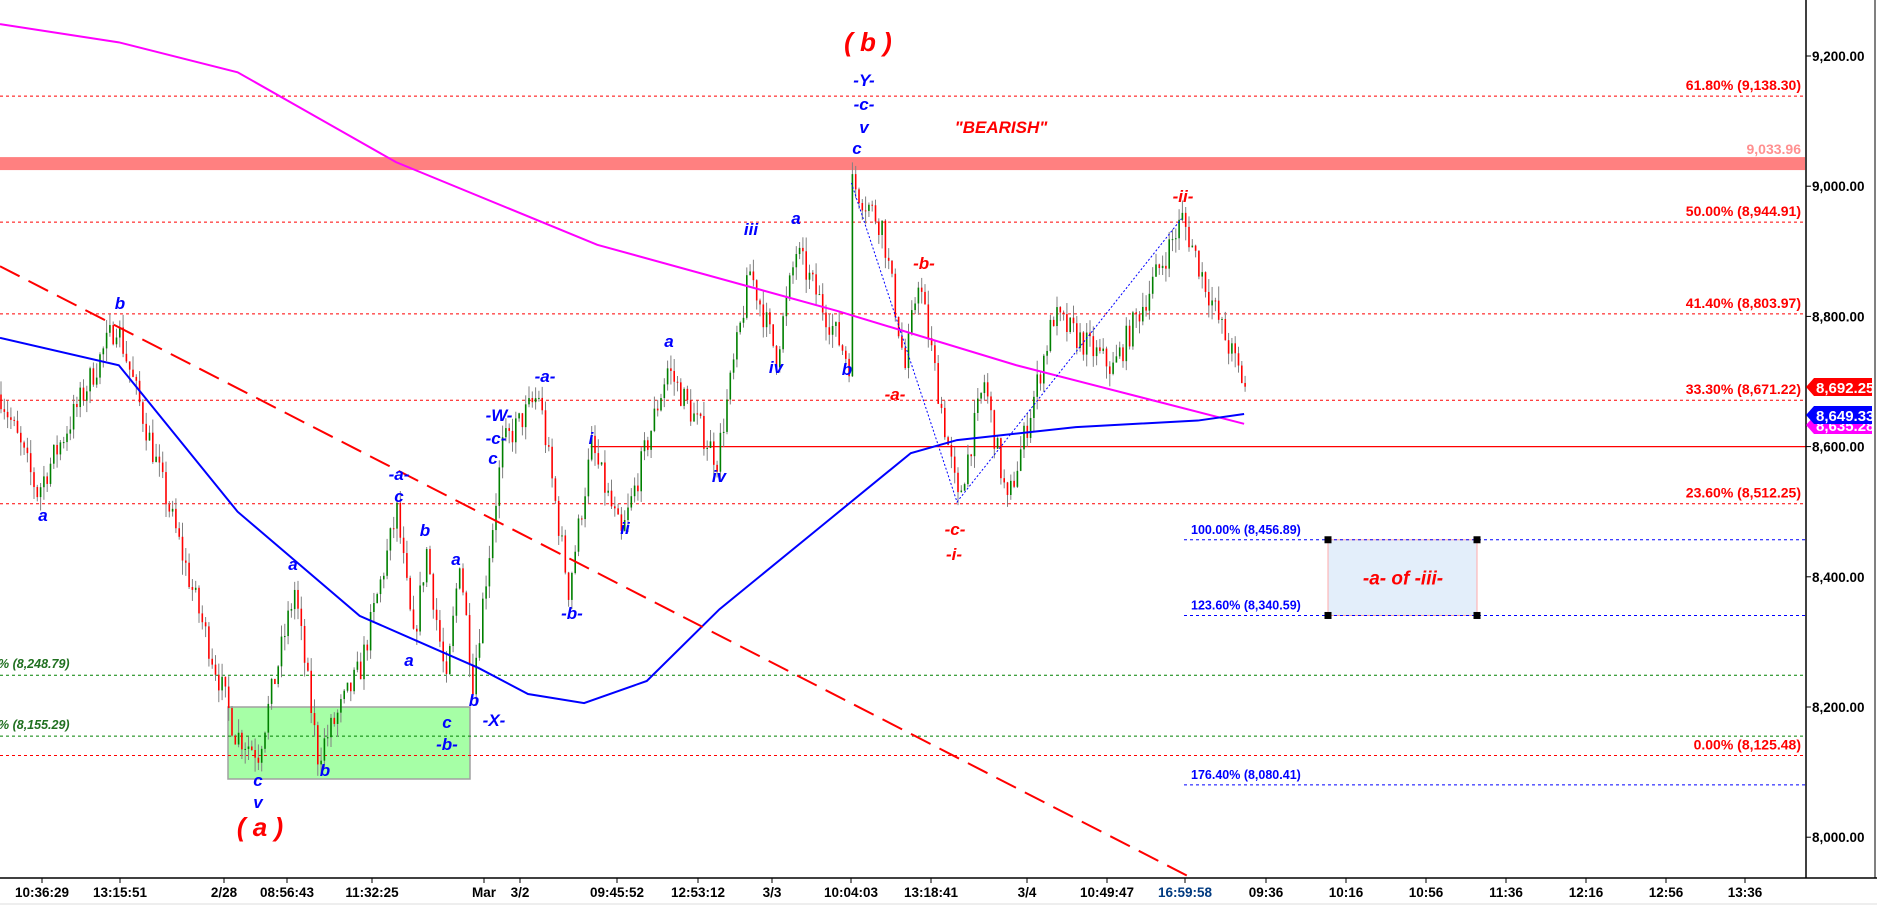  What do you see at coordinates (1747, 745) in the screenshot?
I see `fib-level-label: 0.00% (8,125.48)` at bounding box center [1747, 745].